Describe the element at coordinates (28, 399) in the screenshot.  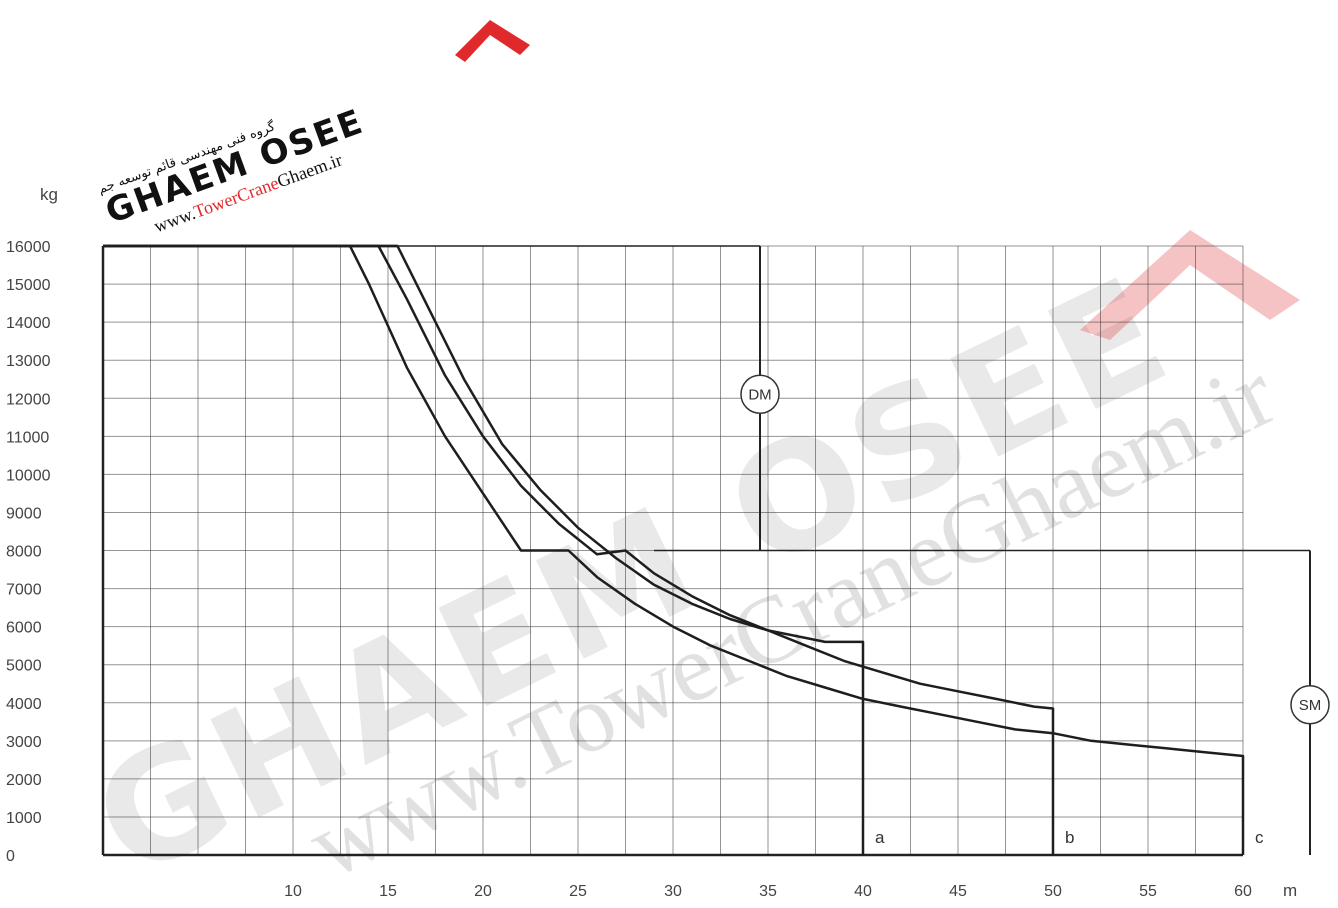
I see `y-tick-label: 12000` at that location.